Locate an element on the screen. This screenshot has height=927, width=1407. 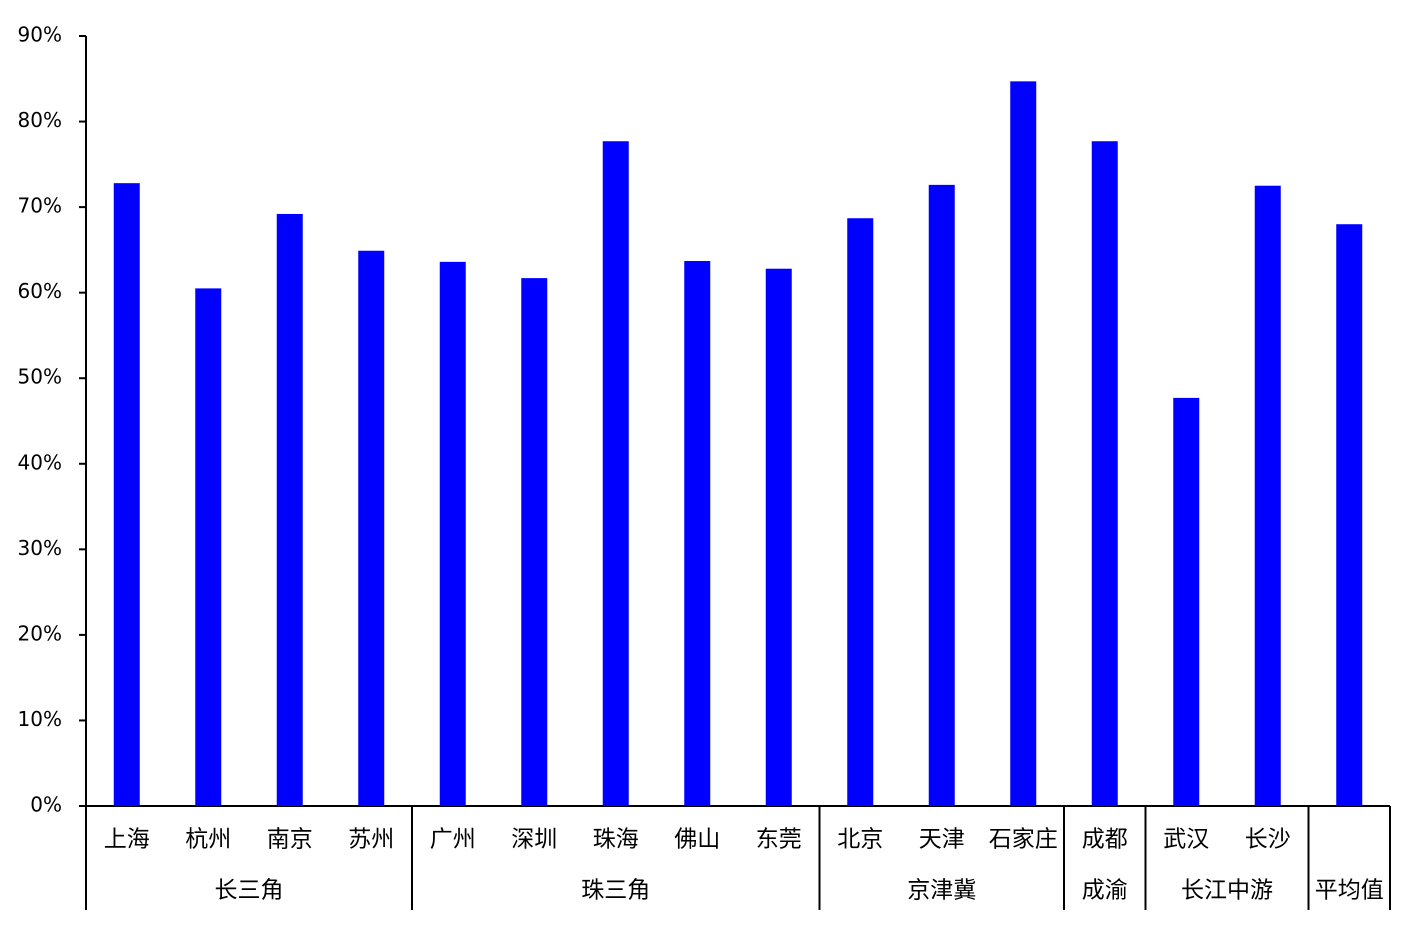
group-label: 京津冀 is located at coordinates (941, 891).